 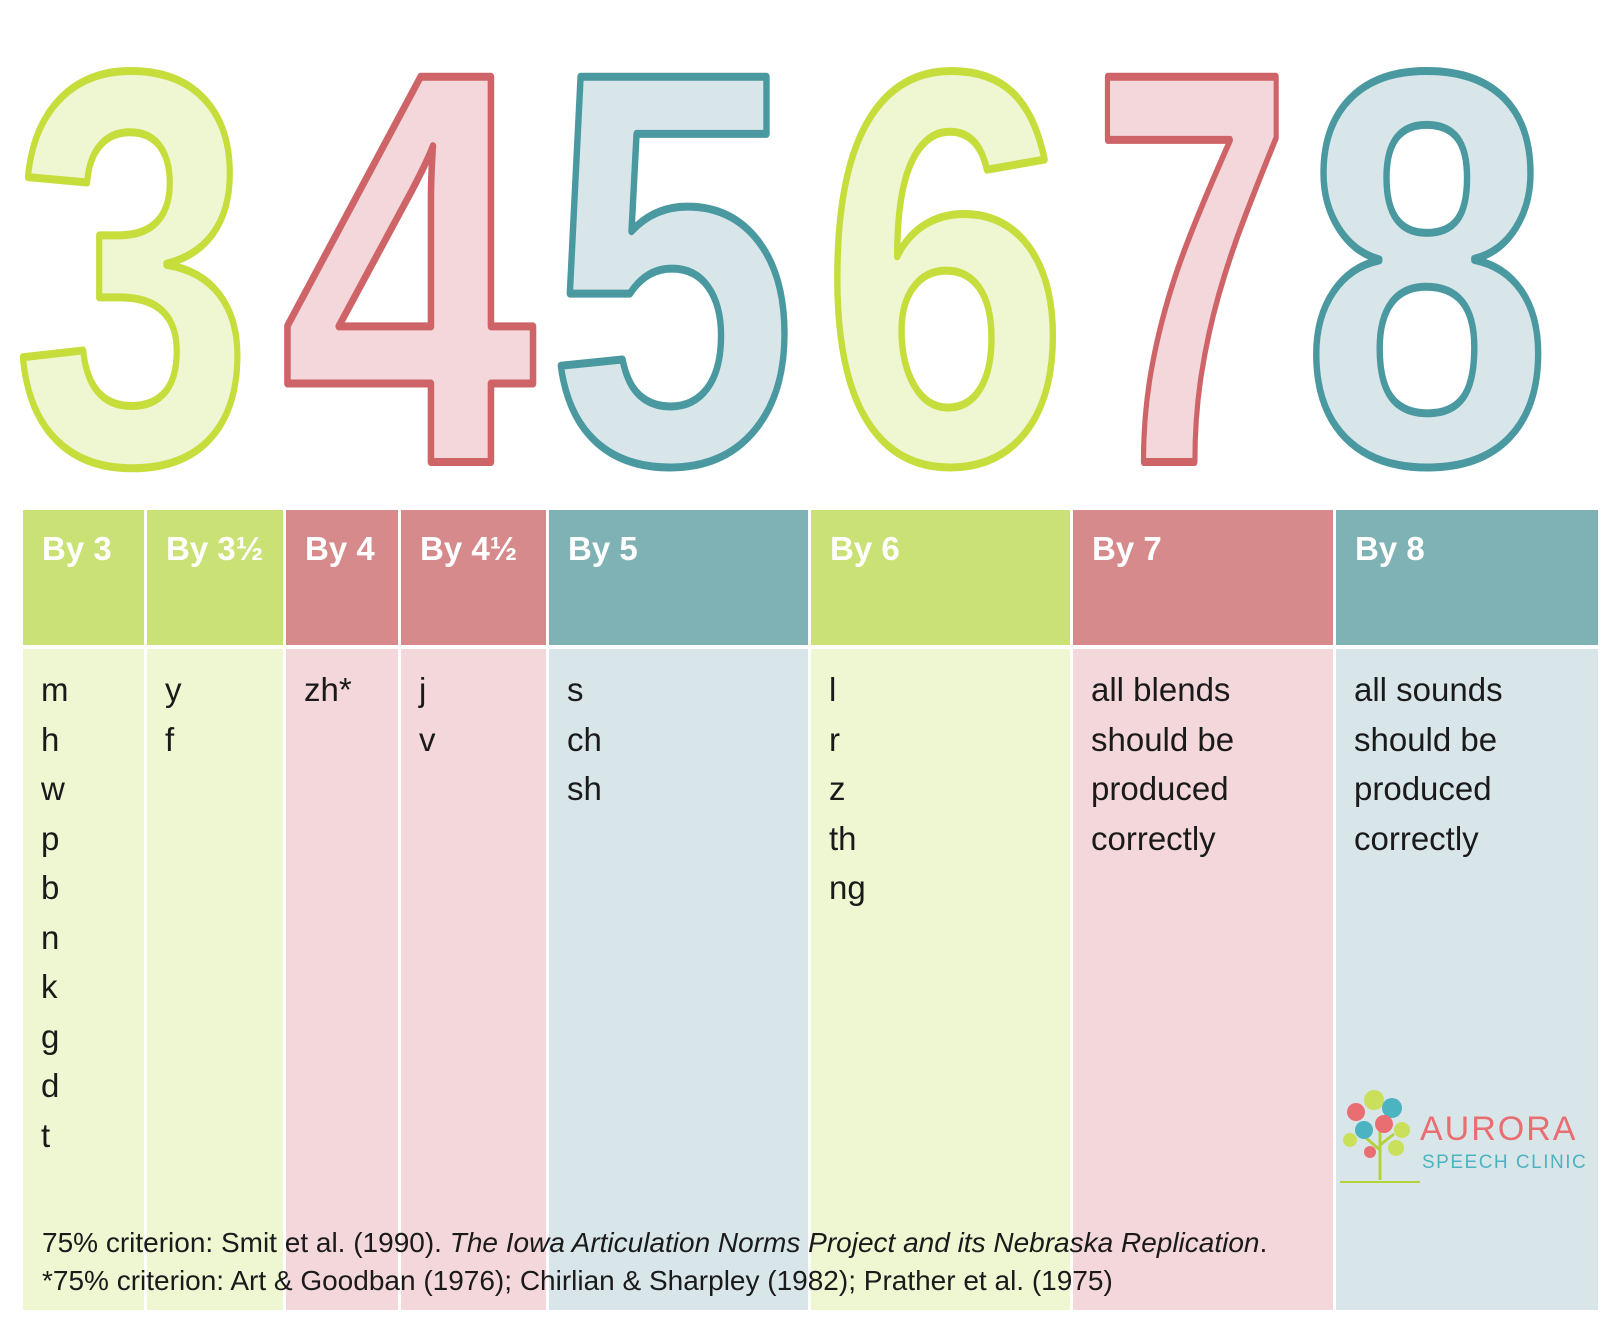 What do you see at coordinates (584, 788) in the screenshot?
I see `sound-item: sh` at bounding box center [584, 788].